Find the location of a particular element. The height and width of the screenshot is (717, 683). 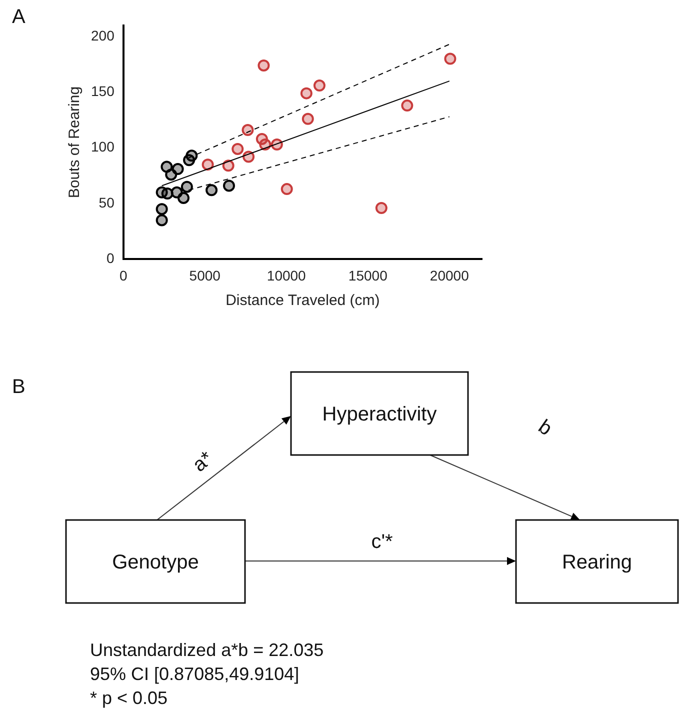

text: b is located at coordinates (545, 428).